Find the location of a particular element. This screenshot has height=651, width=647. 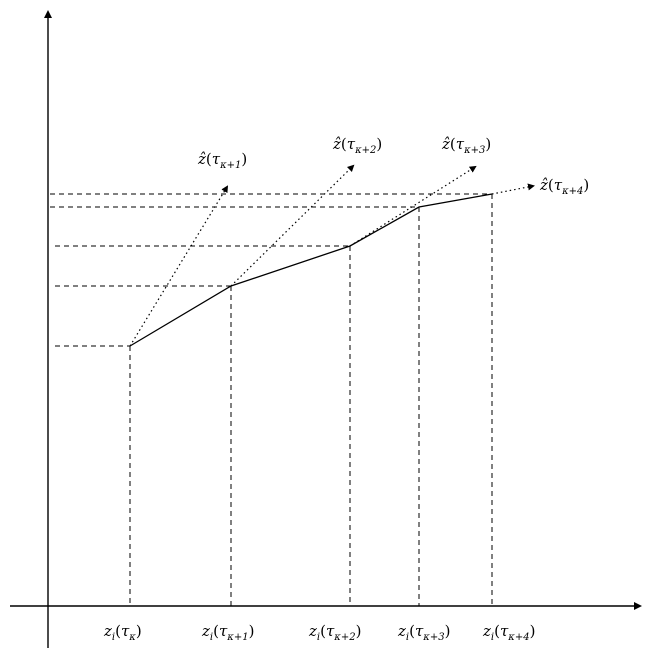

x-label-2: zi(τκ+1) is located at coordinates (227, 632).